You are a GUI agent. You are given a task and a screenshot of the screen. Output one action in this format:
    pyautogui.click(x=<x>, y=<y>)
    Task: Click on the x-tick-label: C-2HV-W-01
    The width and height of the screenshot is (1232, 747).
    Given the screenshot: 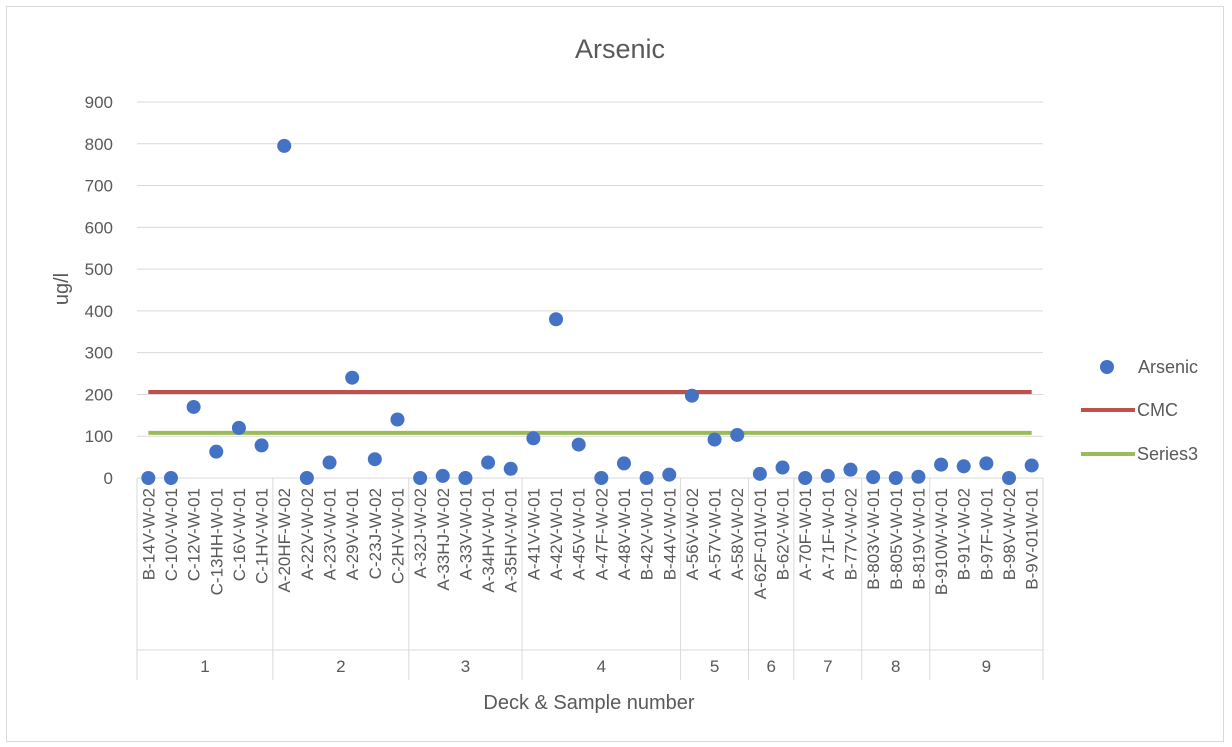 What is the action you would take?
    pyautogui.click(x=397, y=536)
    